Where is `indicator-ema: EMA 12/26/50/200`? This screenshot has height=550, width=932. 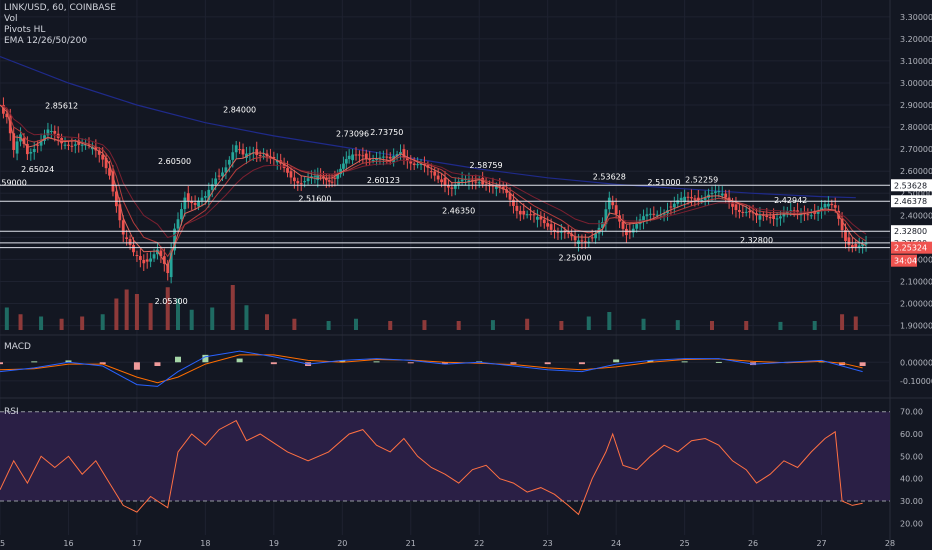
indicator-ema: EMA 12/26/50/200 is located at coordinates (46, 41).